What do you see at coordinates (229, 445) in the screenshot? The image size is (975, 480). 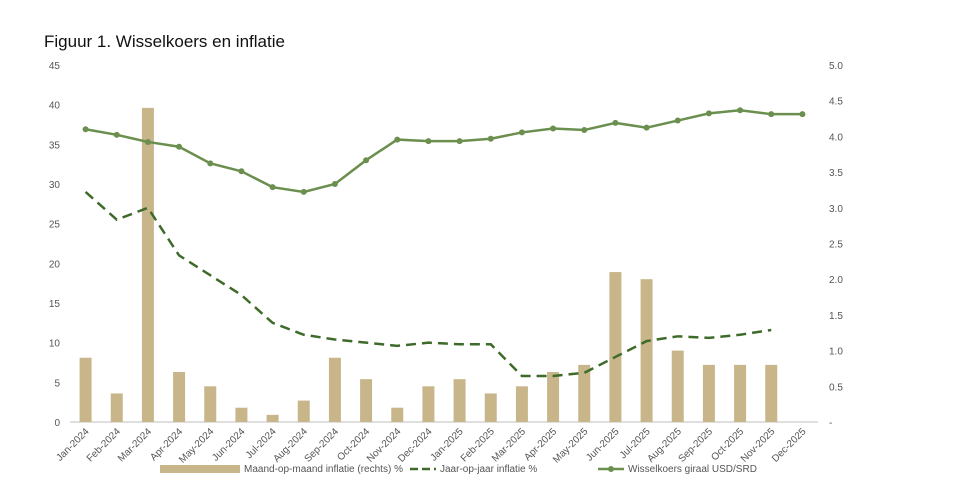 I see `x-axis-tick: Jun-2024` at bounding box center [229, 445].